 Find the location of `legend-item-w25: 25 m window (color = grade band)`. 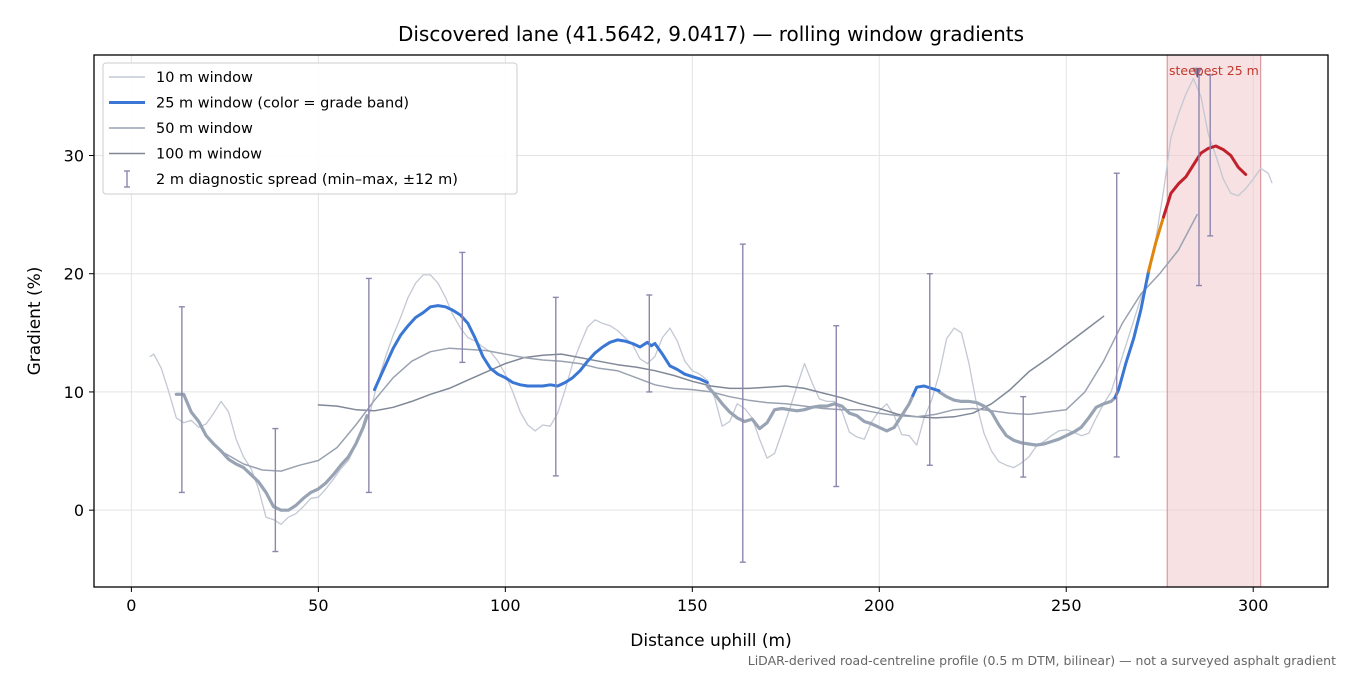

legend-item-w25: 25 m window (color = grade band) is located at coordinates (259, 104).